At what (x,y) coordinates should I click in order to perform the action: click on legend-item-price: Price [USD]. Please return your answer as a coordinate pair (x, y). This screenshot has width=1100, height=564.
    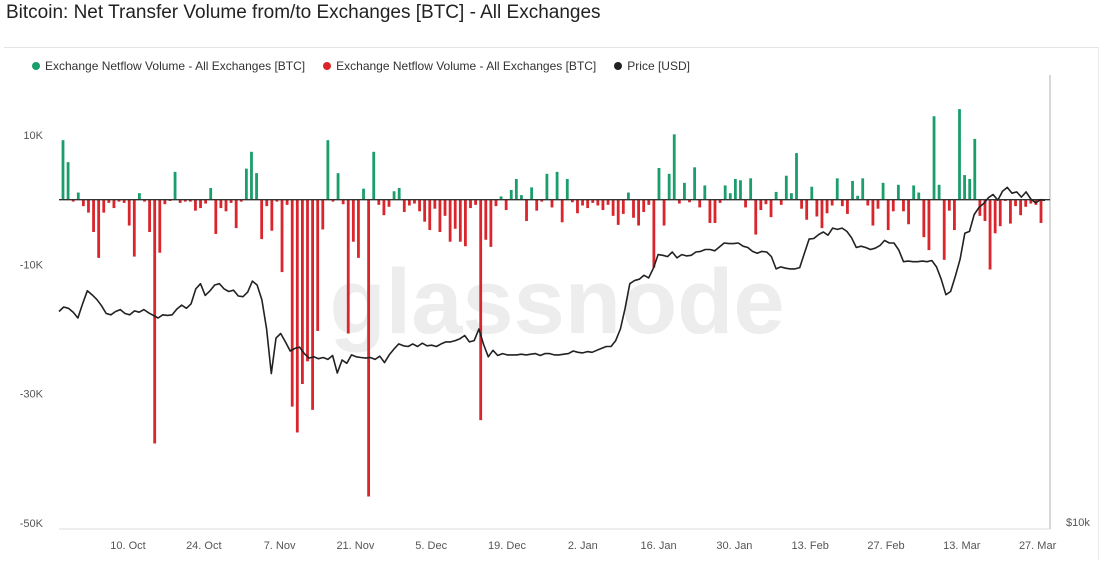
    Looking at the image, I should click on (652, 66).